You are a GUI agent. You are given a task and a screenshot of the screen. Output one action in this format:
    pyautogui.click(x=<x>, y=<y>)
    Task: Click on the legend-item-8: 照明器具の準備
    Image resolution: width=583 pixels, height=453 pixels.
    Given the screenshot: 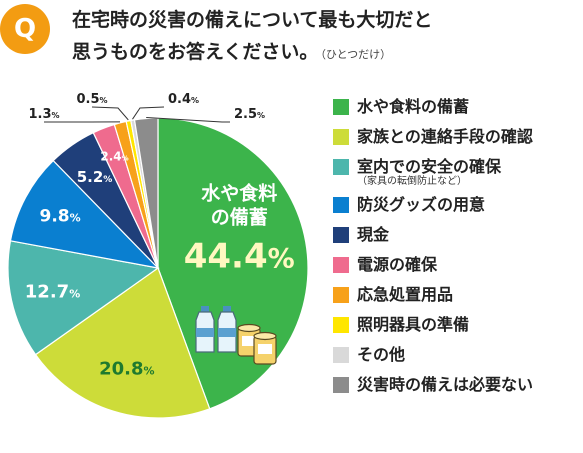 What is the action you would take?
    pyautogui.click(x=458, y=328)
    